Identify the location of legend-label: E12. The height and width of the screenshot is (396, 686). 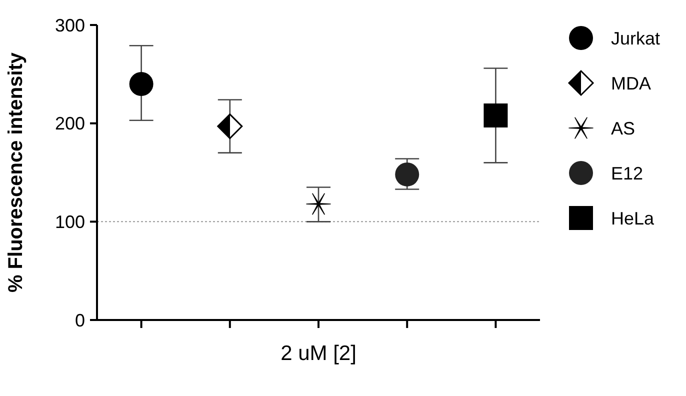
(627, 173).